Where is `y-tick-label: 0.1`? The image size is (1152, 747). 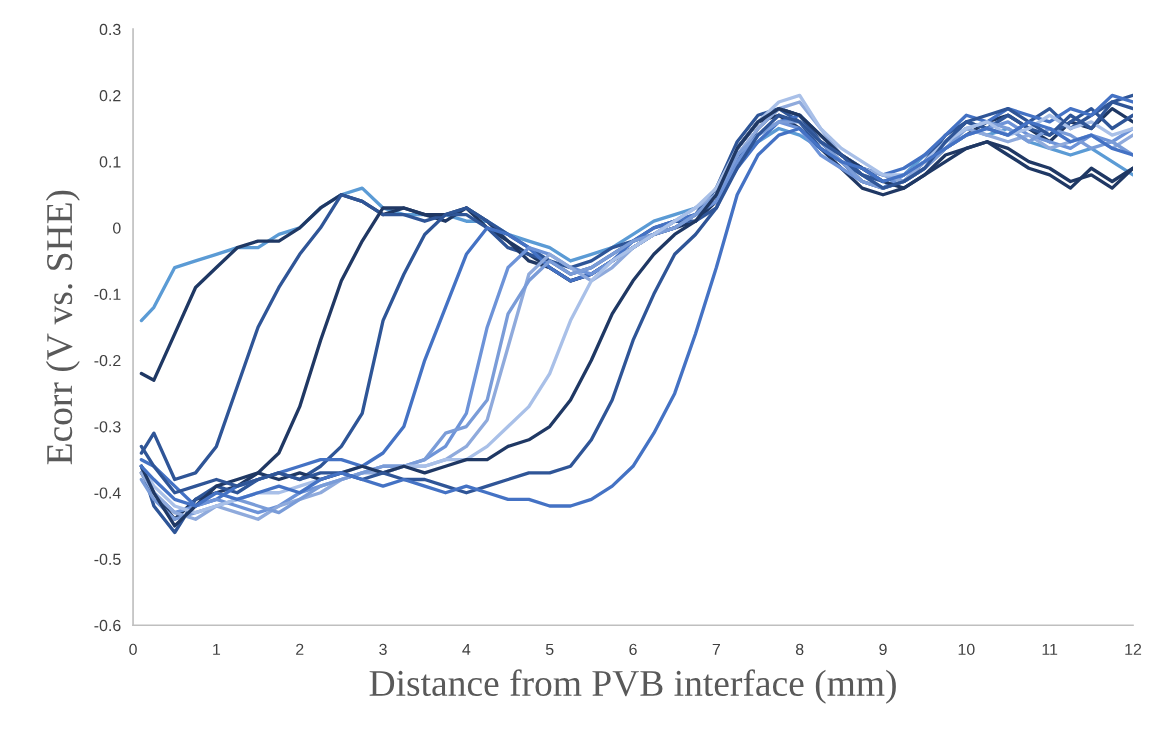 y-tick-label: 0.1 is located at coordinates (110, 162).